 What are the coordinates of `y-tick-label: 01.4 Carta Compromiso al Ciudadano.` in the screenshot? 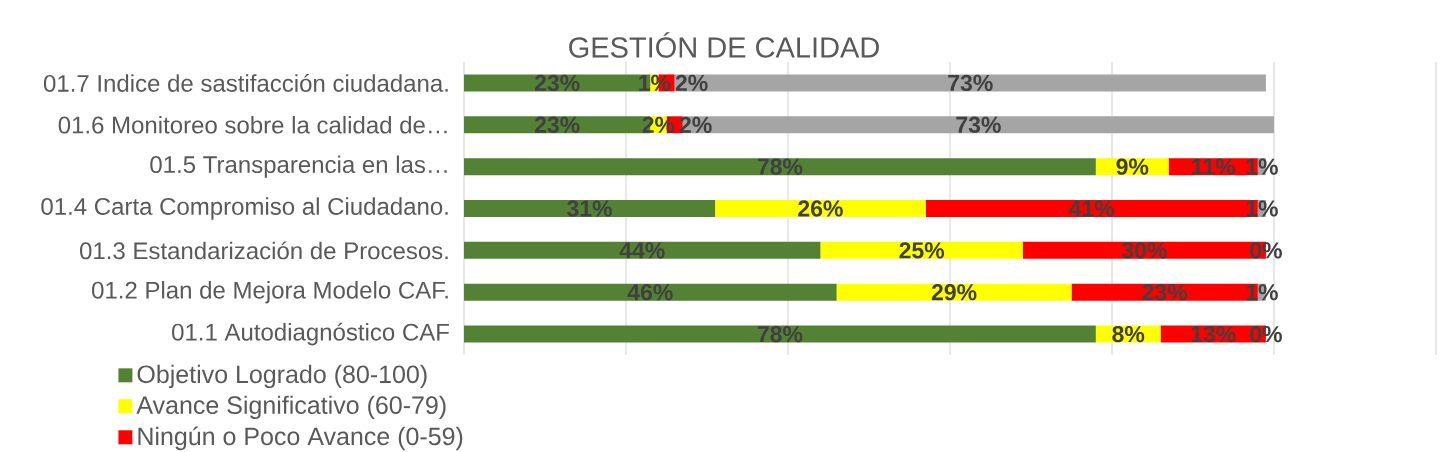 It's located at (244, 208).